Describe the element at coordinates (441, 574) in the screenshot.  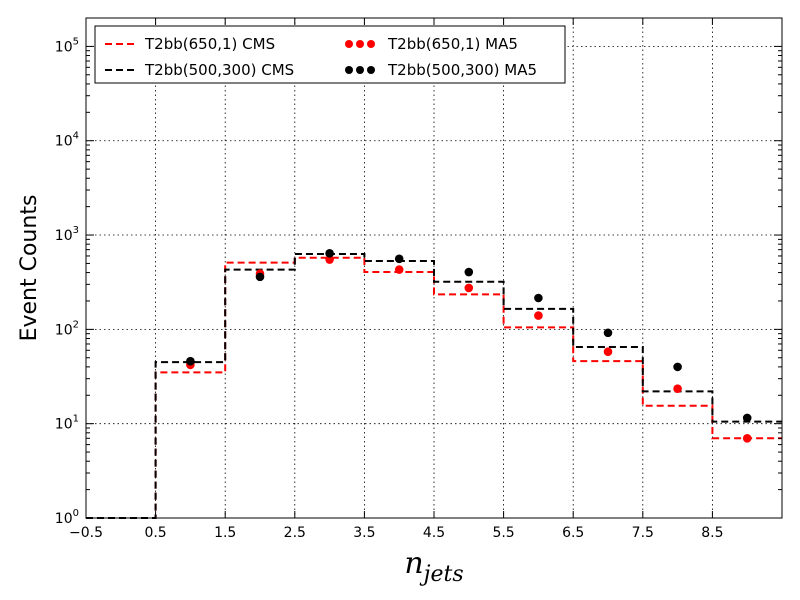
I see `x-axis-label-sub: jets` at that location.